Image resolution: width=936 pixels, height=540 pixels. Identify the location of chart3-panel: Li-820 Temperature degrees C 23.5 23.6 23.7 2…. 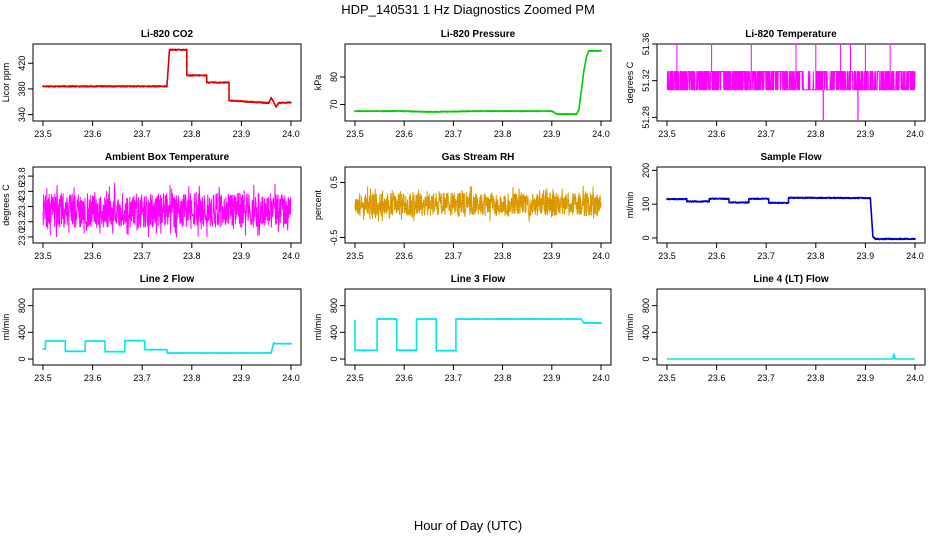
(775, 84).